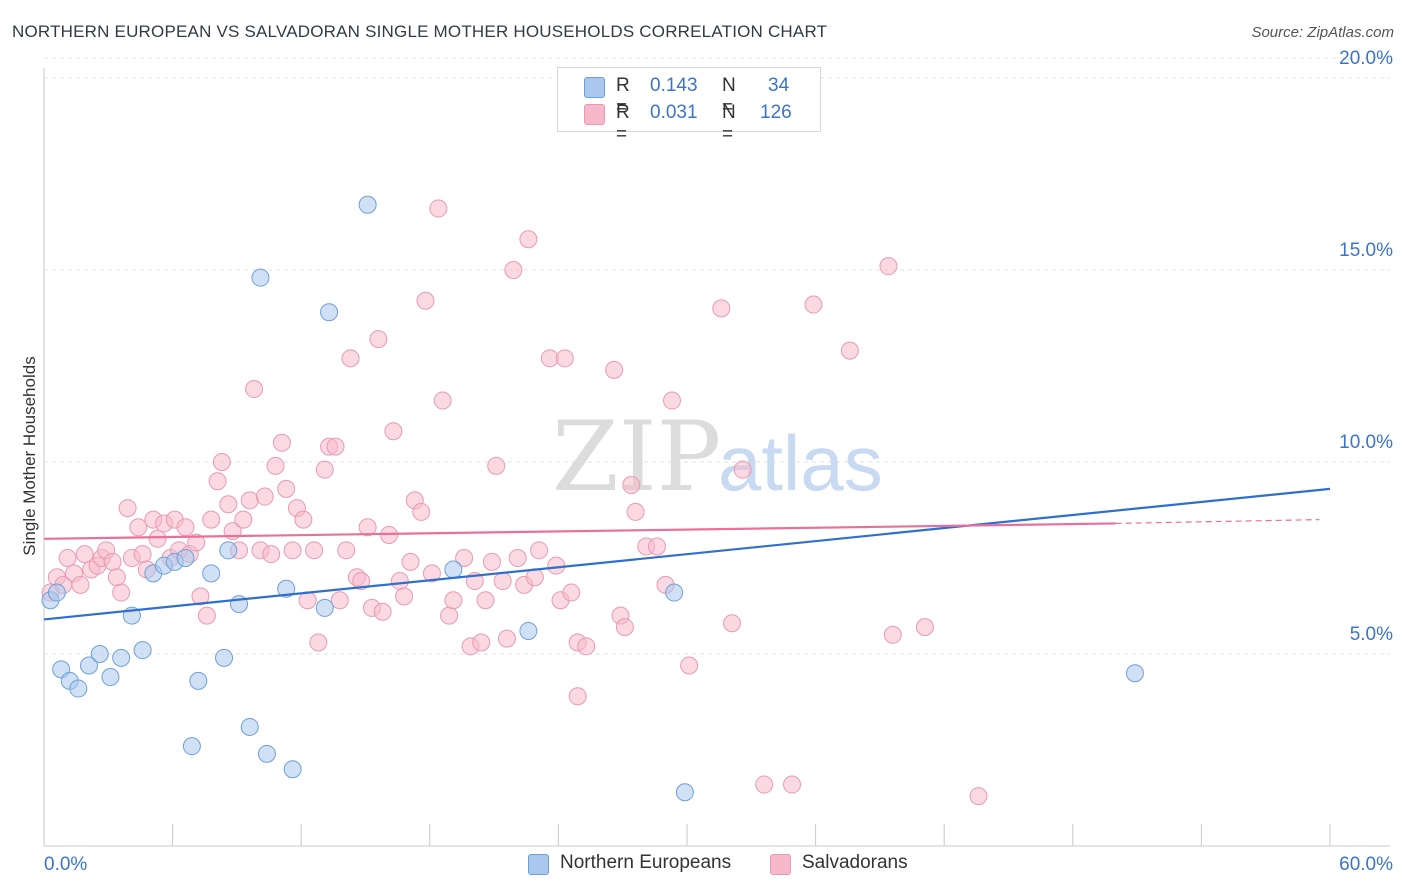  Describe the element at coordinates (689, 106) in the screenshot. I see `stats-legend: R = 0.143 N = 34 R = 0.031 N = 126` at that location.